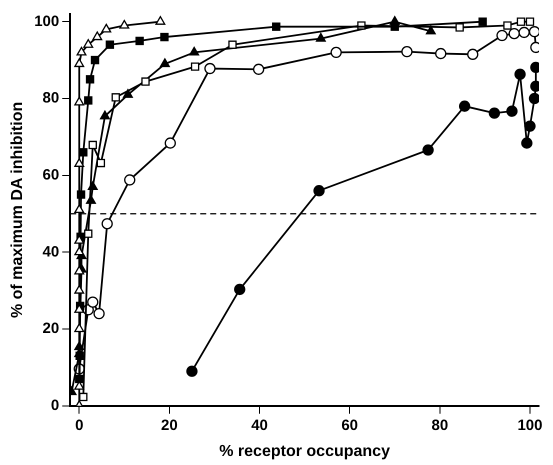 This screenshot has height=465, width=553. What do you see at coordinates (349, 425) in the screenshot?
I see `x-tick-label: 60` at bounding box center [349, 425].